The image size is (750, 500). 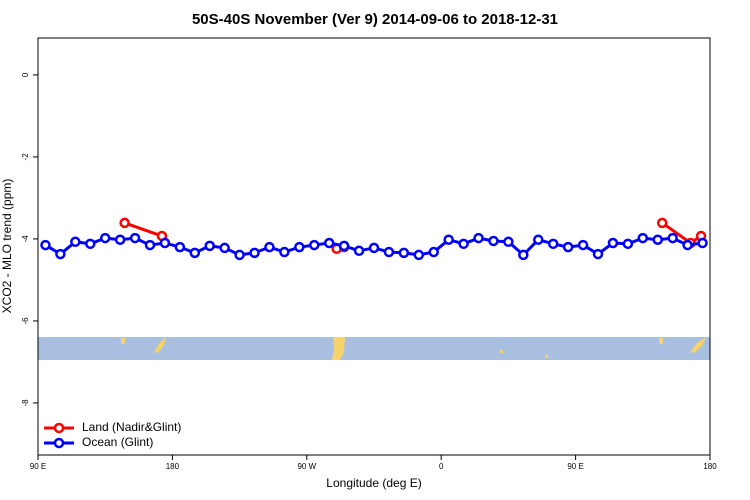 I want to click on x-axis-label: Longitude (deg E), so click(x=373, y=483).